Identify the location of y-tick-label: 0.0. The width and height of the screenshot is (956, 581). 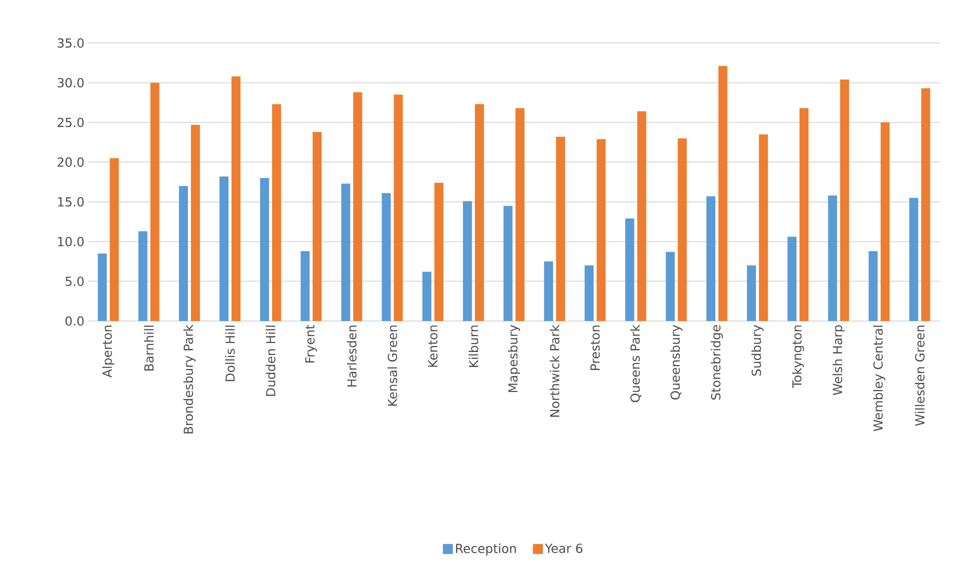
(75, 321).